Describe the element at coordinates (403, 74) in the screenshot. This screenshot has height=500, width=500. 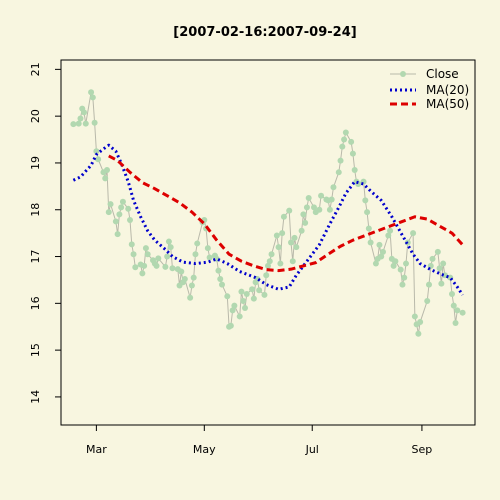
I see `legend-close-point` at that location.